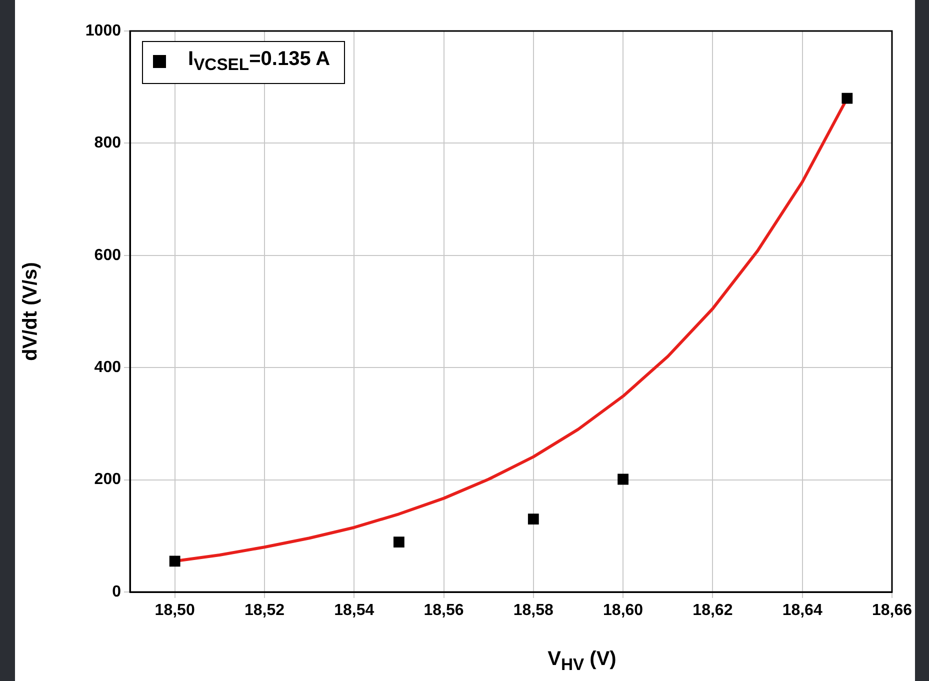 Image resolution: width=929 pixels, height=681 pixels. What do you see at coordinates (174, 611) in the screenshot?
I see `x-tick-label: 18,50` at bounding box center [174, 611].